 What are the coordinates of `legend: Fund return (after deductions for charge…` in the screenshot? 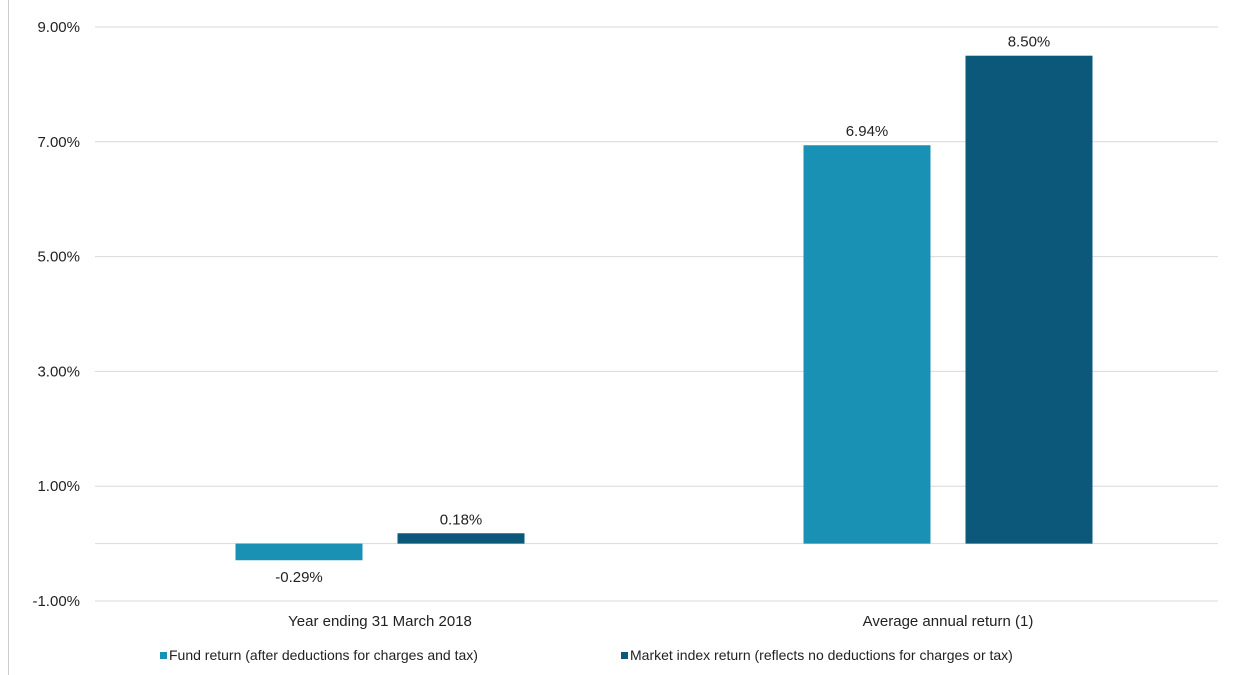 It's located at (586, 655).